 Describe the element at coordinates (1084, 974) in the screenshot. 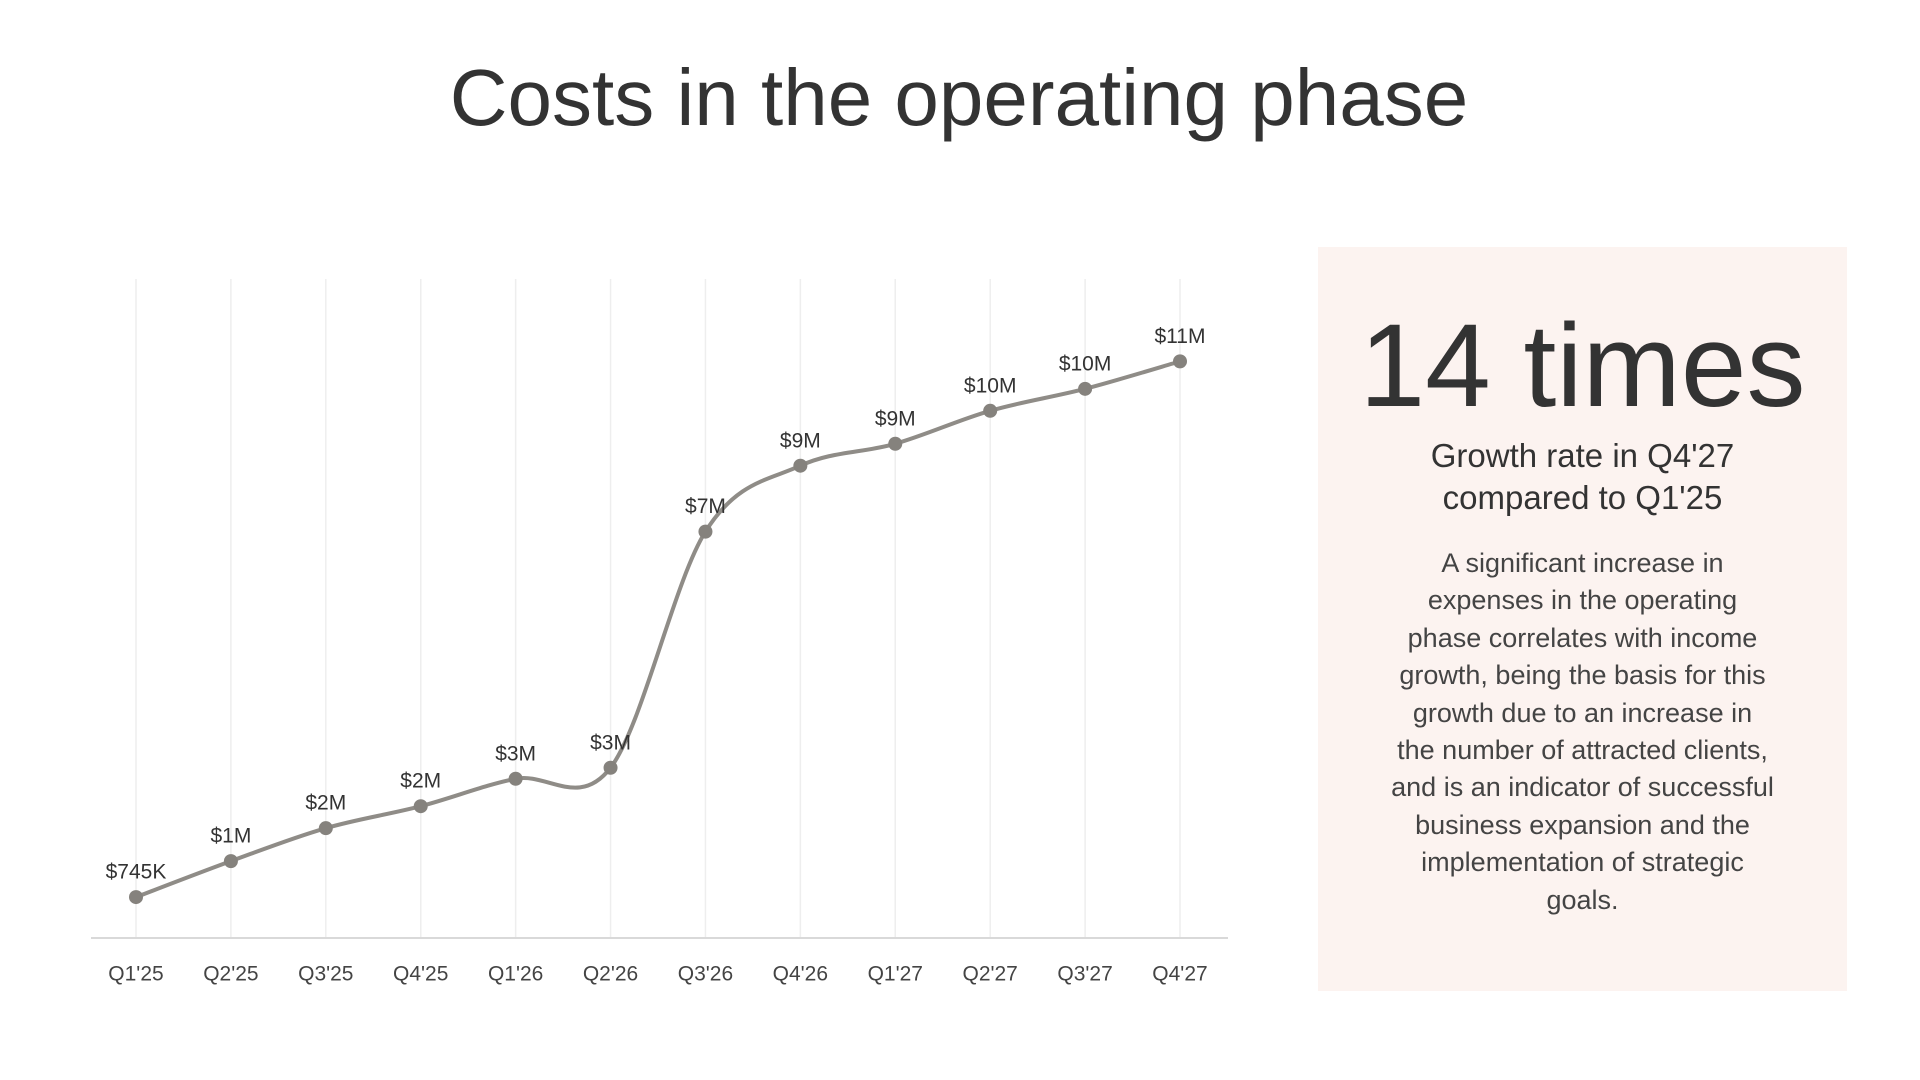

I see `x-tick-label: Q3'27` at that location.